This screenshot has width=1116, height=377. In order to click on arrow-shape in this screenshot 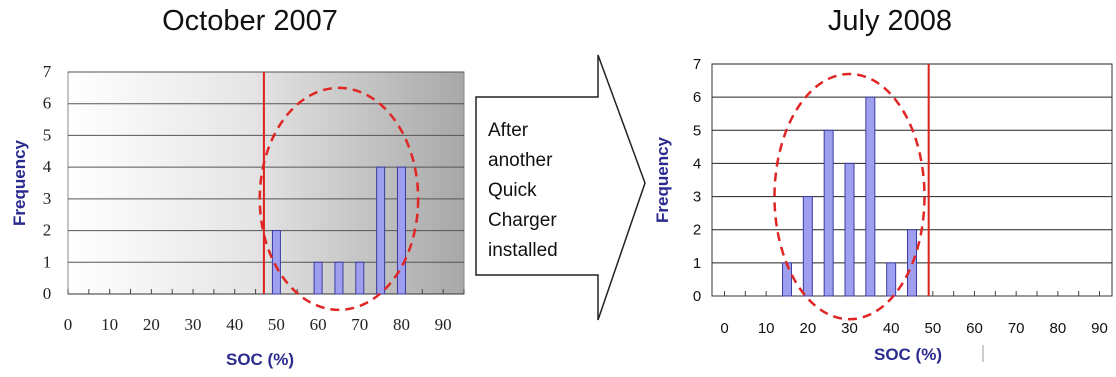, I will do `click(560, 187)`.